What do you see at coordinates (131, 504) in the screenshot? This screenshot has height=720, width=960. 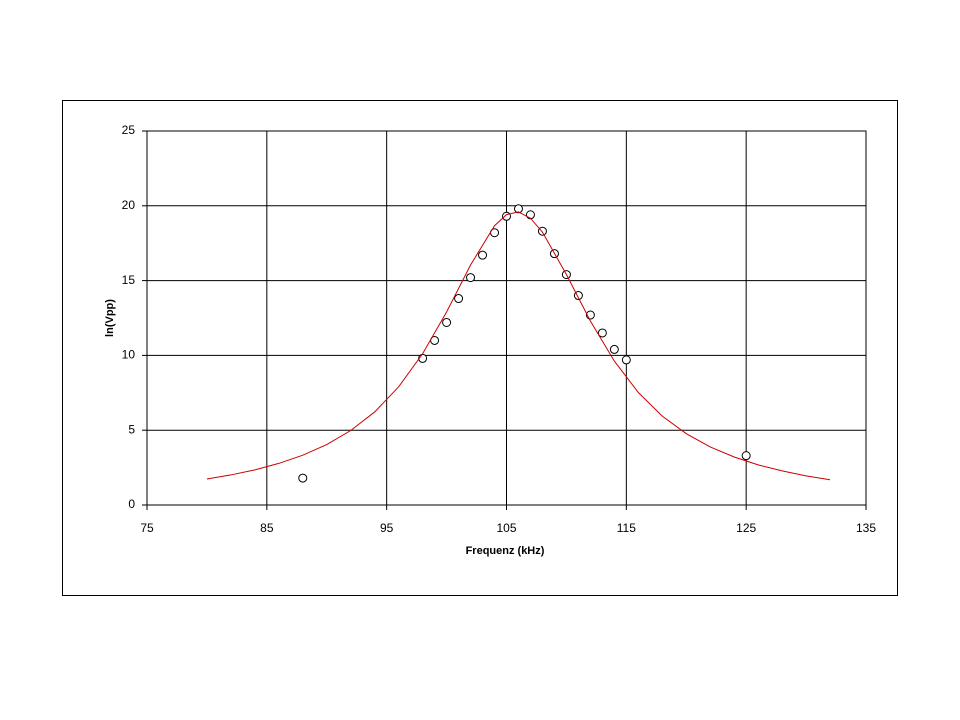 I see `y-tick-label: 0` at bounding box center [131, 504].